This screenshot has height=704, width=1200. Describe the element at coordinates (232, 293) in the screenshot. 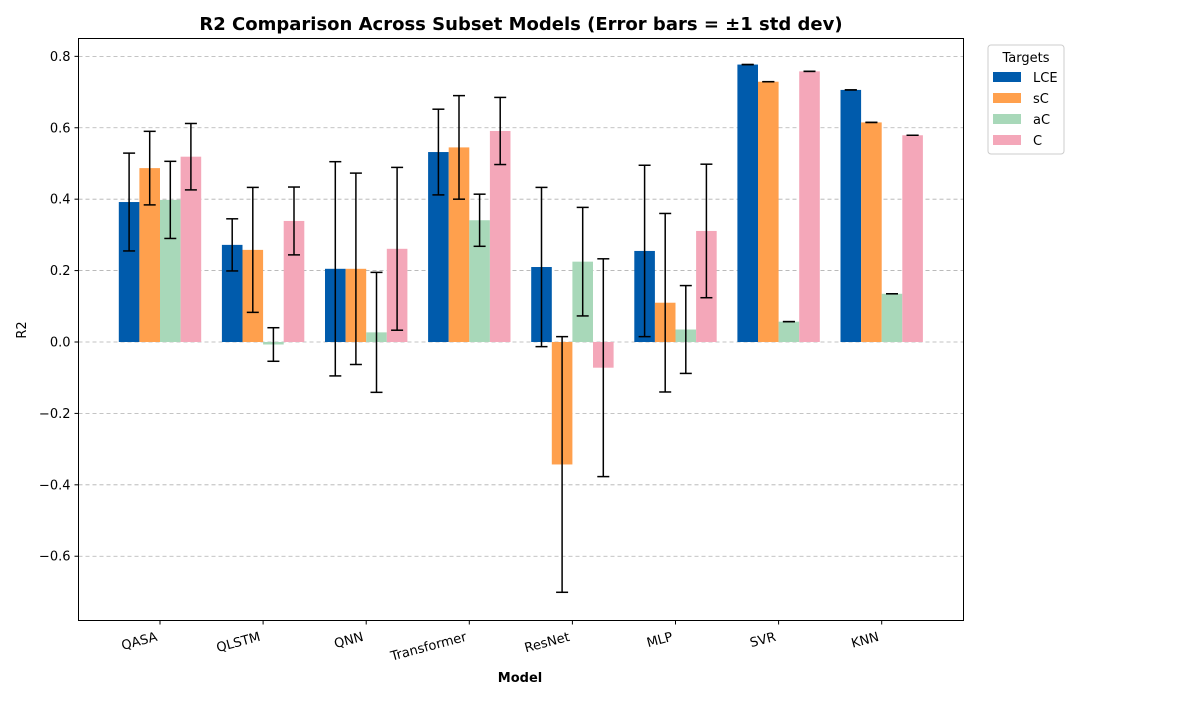

I see `bar-LCE-QLSTM` at that location.